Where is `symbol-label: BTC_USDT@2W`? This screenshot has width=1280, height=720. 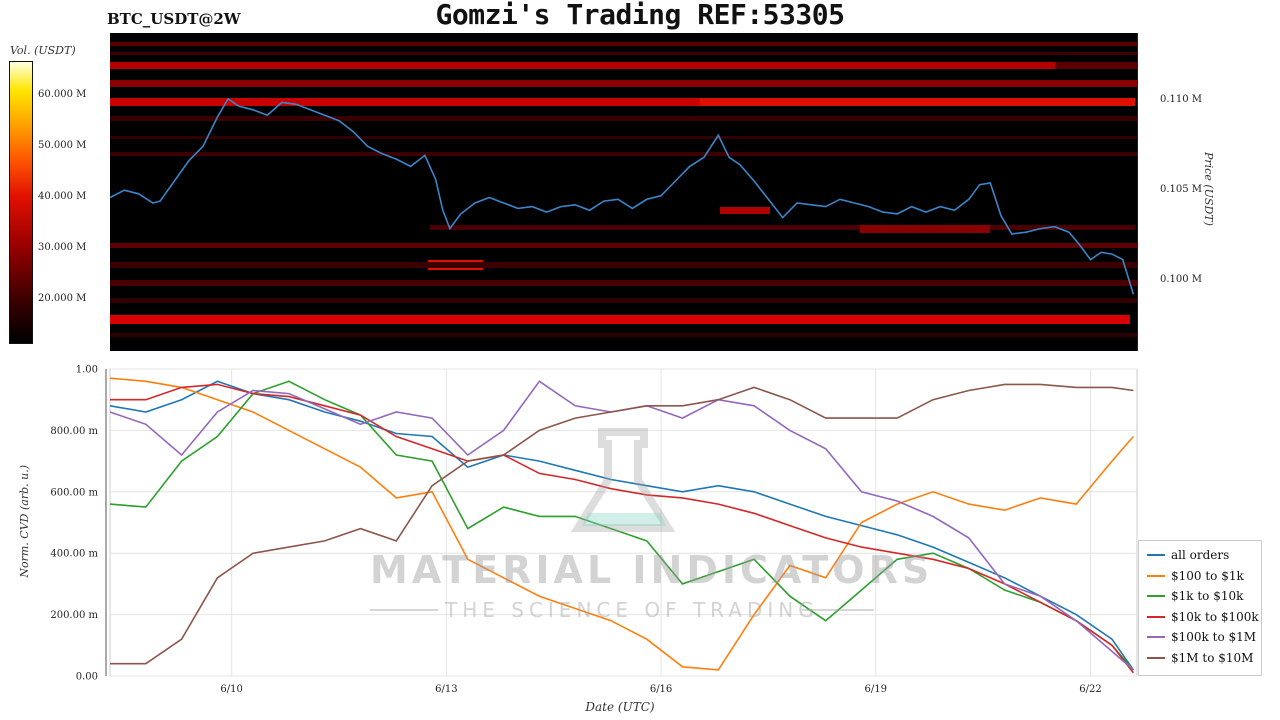 symbol-label: BTC_USDT@2W is located at coordinates (174, 19).